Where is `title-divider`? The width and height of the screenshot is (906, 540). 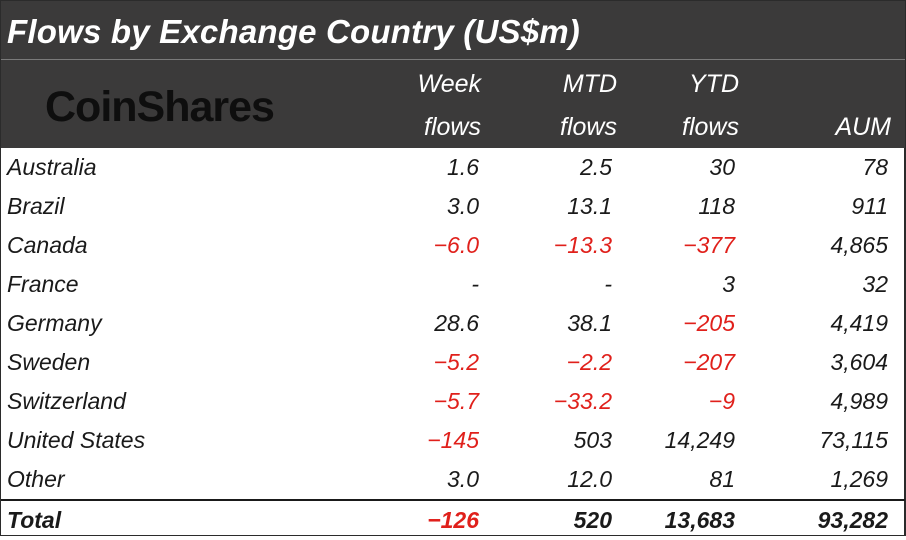
title-divider is located at coordinates (453, 59).